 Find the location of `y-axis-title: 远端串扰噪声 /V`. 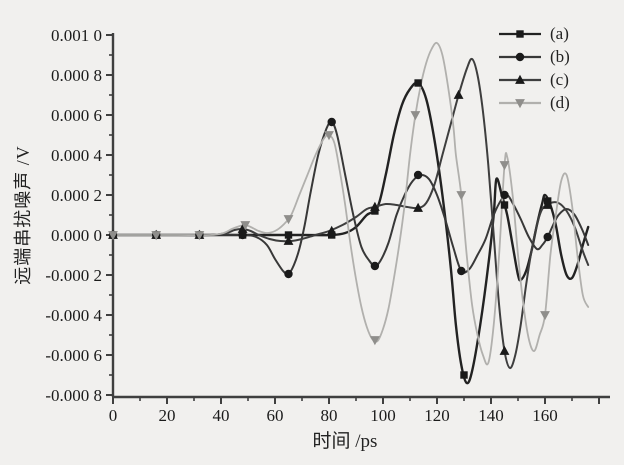

y-axis-title: 远端串扰噪声 /V is located at coordinates (23, 215).